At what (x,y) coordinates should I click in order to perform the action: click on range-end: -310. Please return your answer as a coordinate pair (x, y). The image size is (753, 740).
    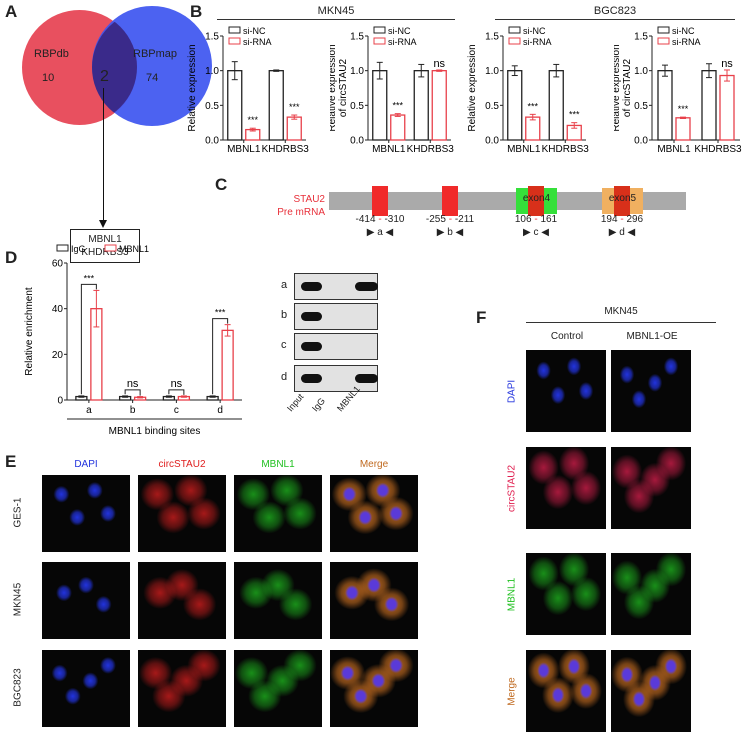
    Looking at the image, I should click on (394, 219).